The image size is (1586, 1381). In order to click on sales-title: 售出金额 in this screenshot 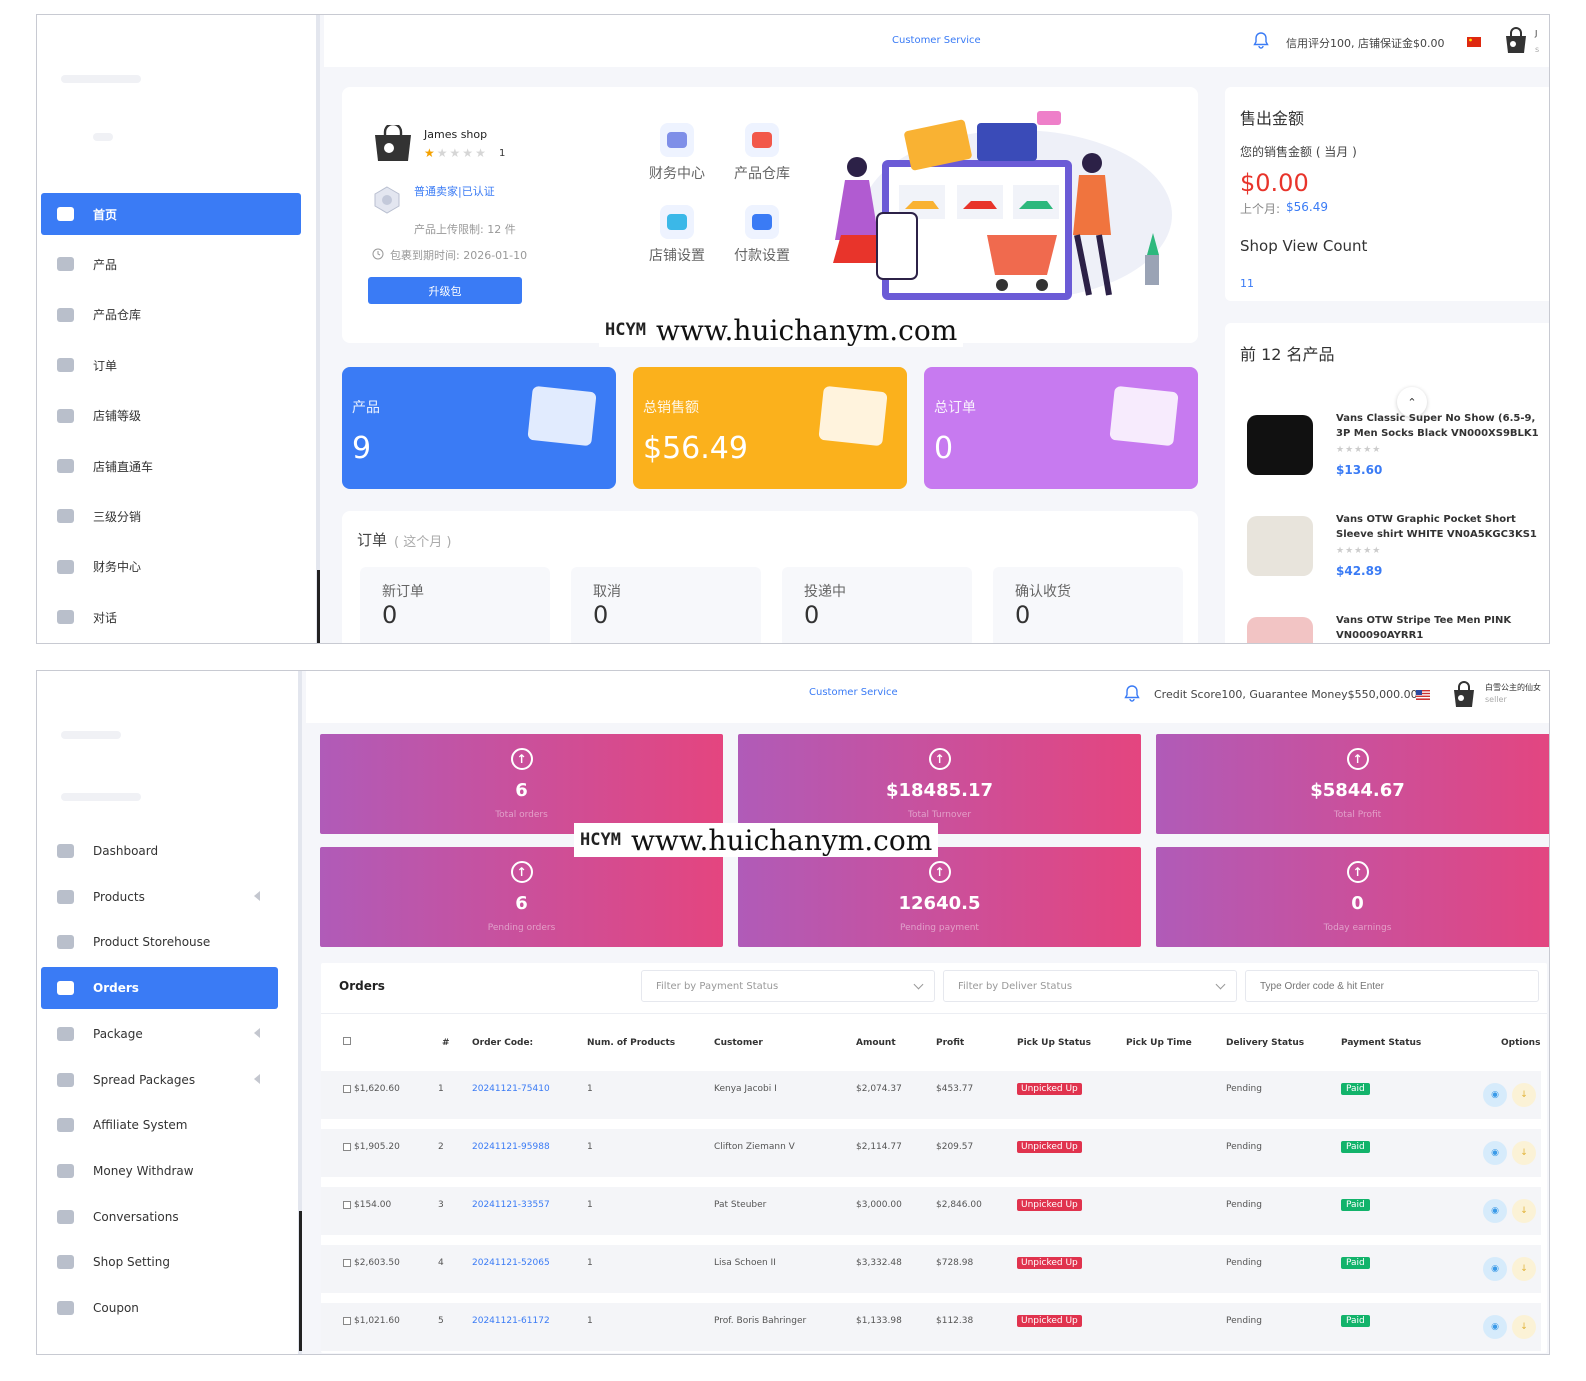, I will do `click(1272, 118)`.